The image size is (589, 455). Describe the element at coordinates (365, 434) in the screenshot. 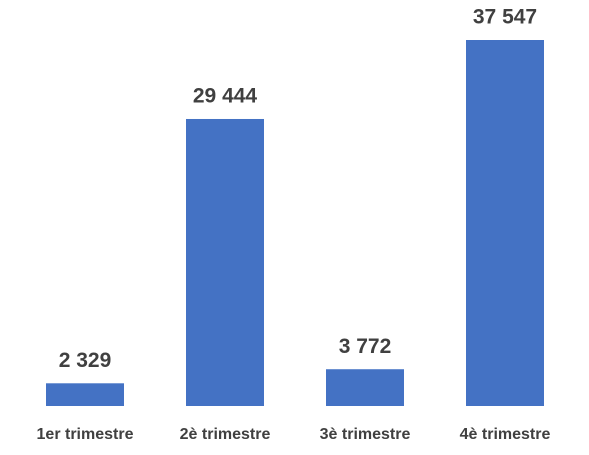

I see `x-tick-label: 3è trimestre` at that location.